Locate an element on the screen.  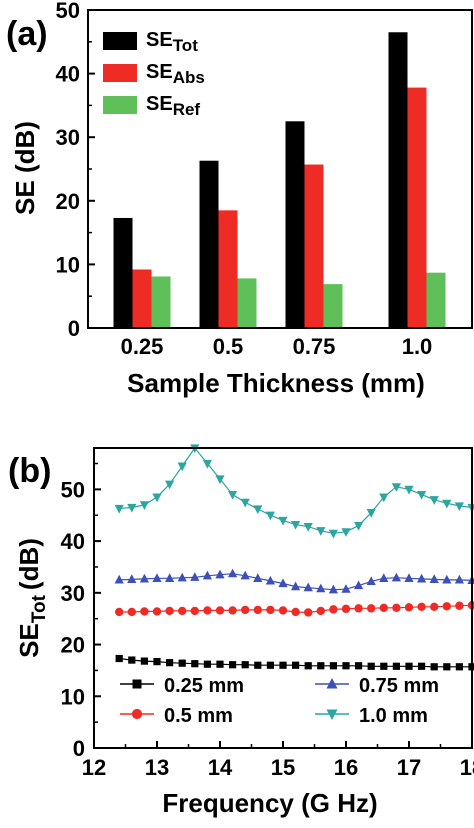
a-y-tick-label: 0 is located at coordinates (74, 328).